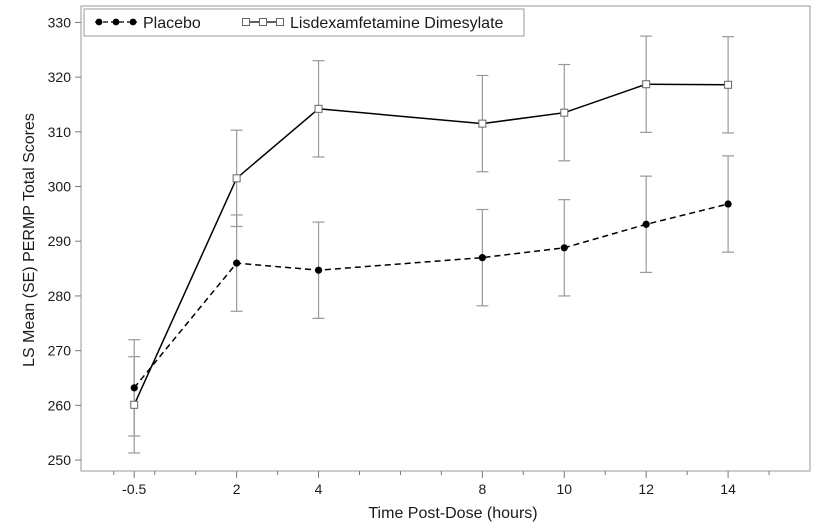 The image size is (840, 529). I want to click on x-tick-label: 8, so click(482, 489).